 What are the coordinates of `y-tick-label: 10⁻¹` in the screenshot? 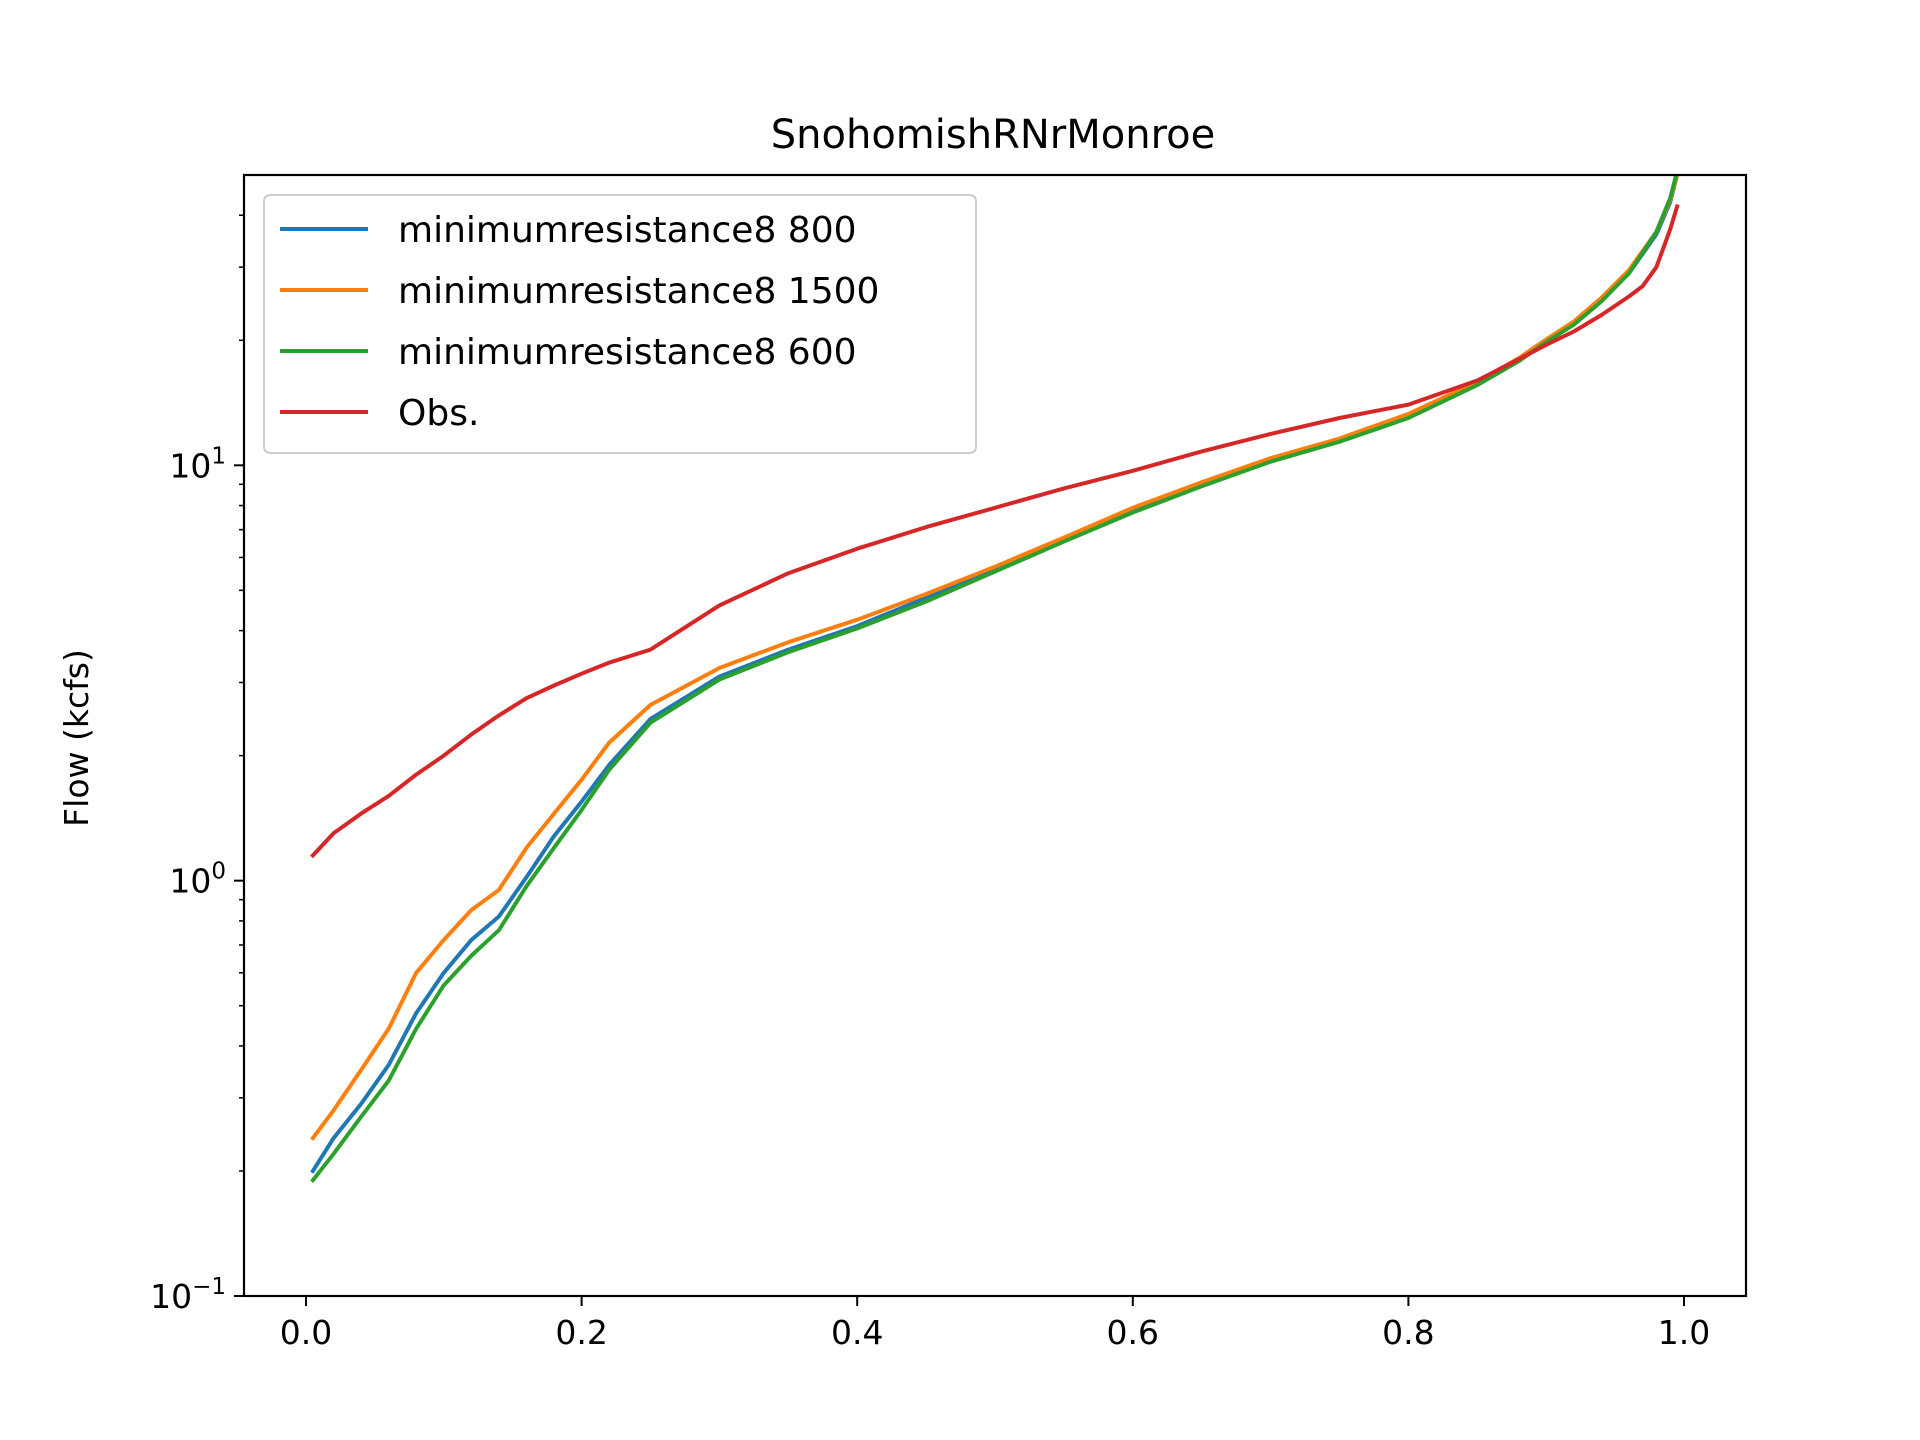 It's located at (188, 1295).